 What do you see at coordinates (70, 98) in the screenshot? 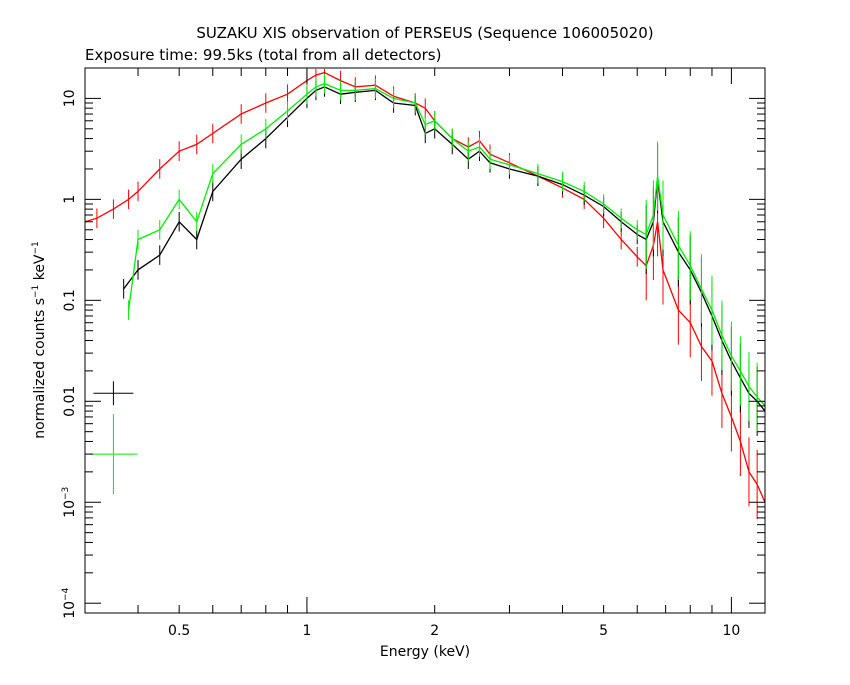
I see `y-tick-label-0: 10` at bounding box center [70, 98].